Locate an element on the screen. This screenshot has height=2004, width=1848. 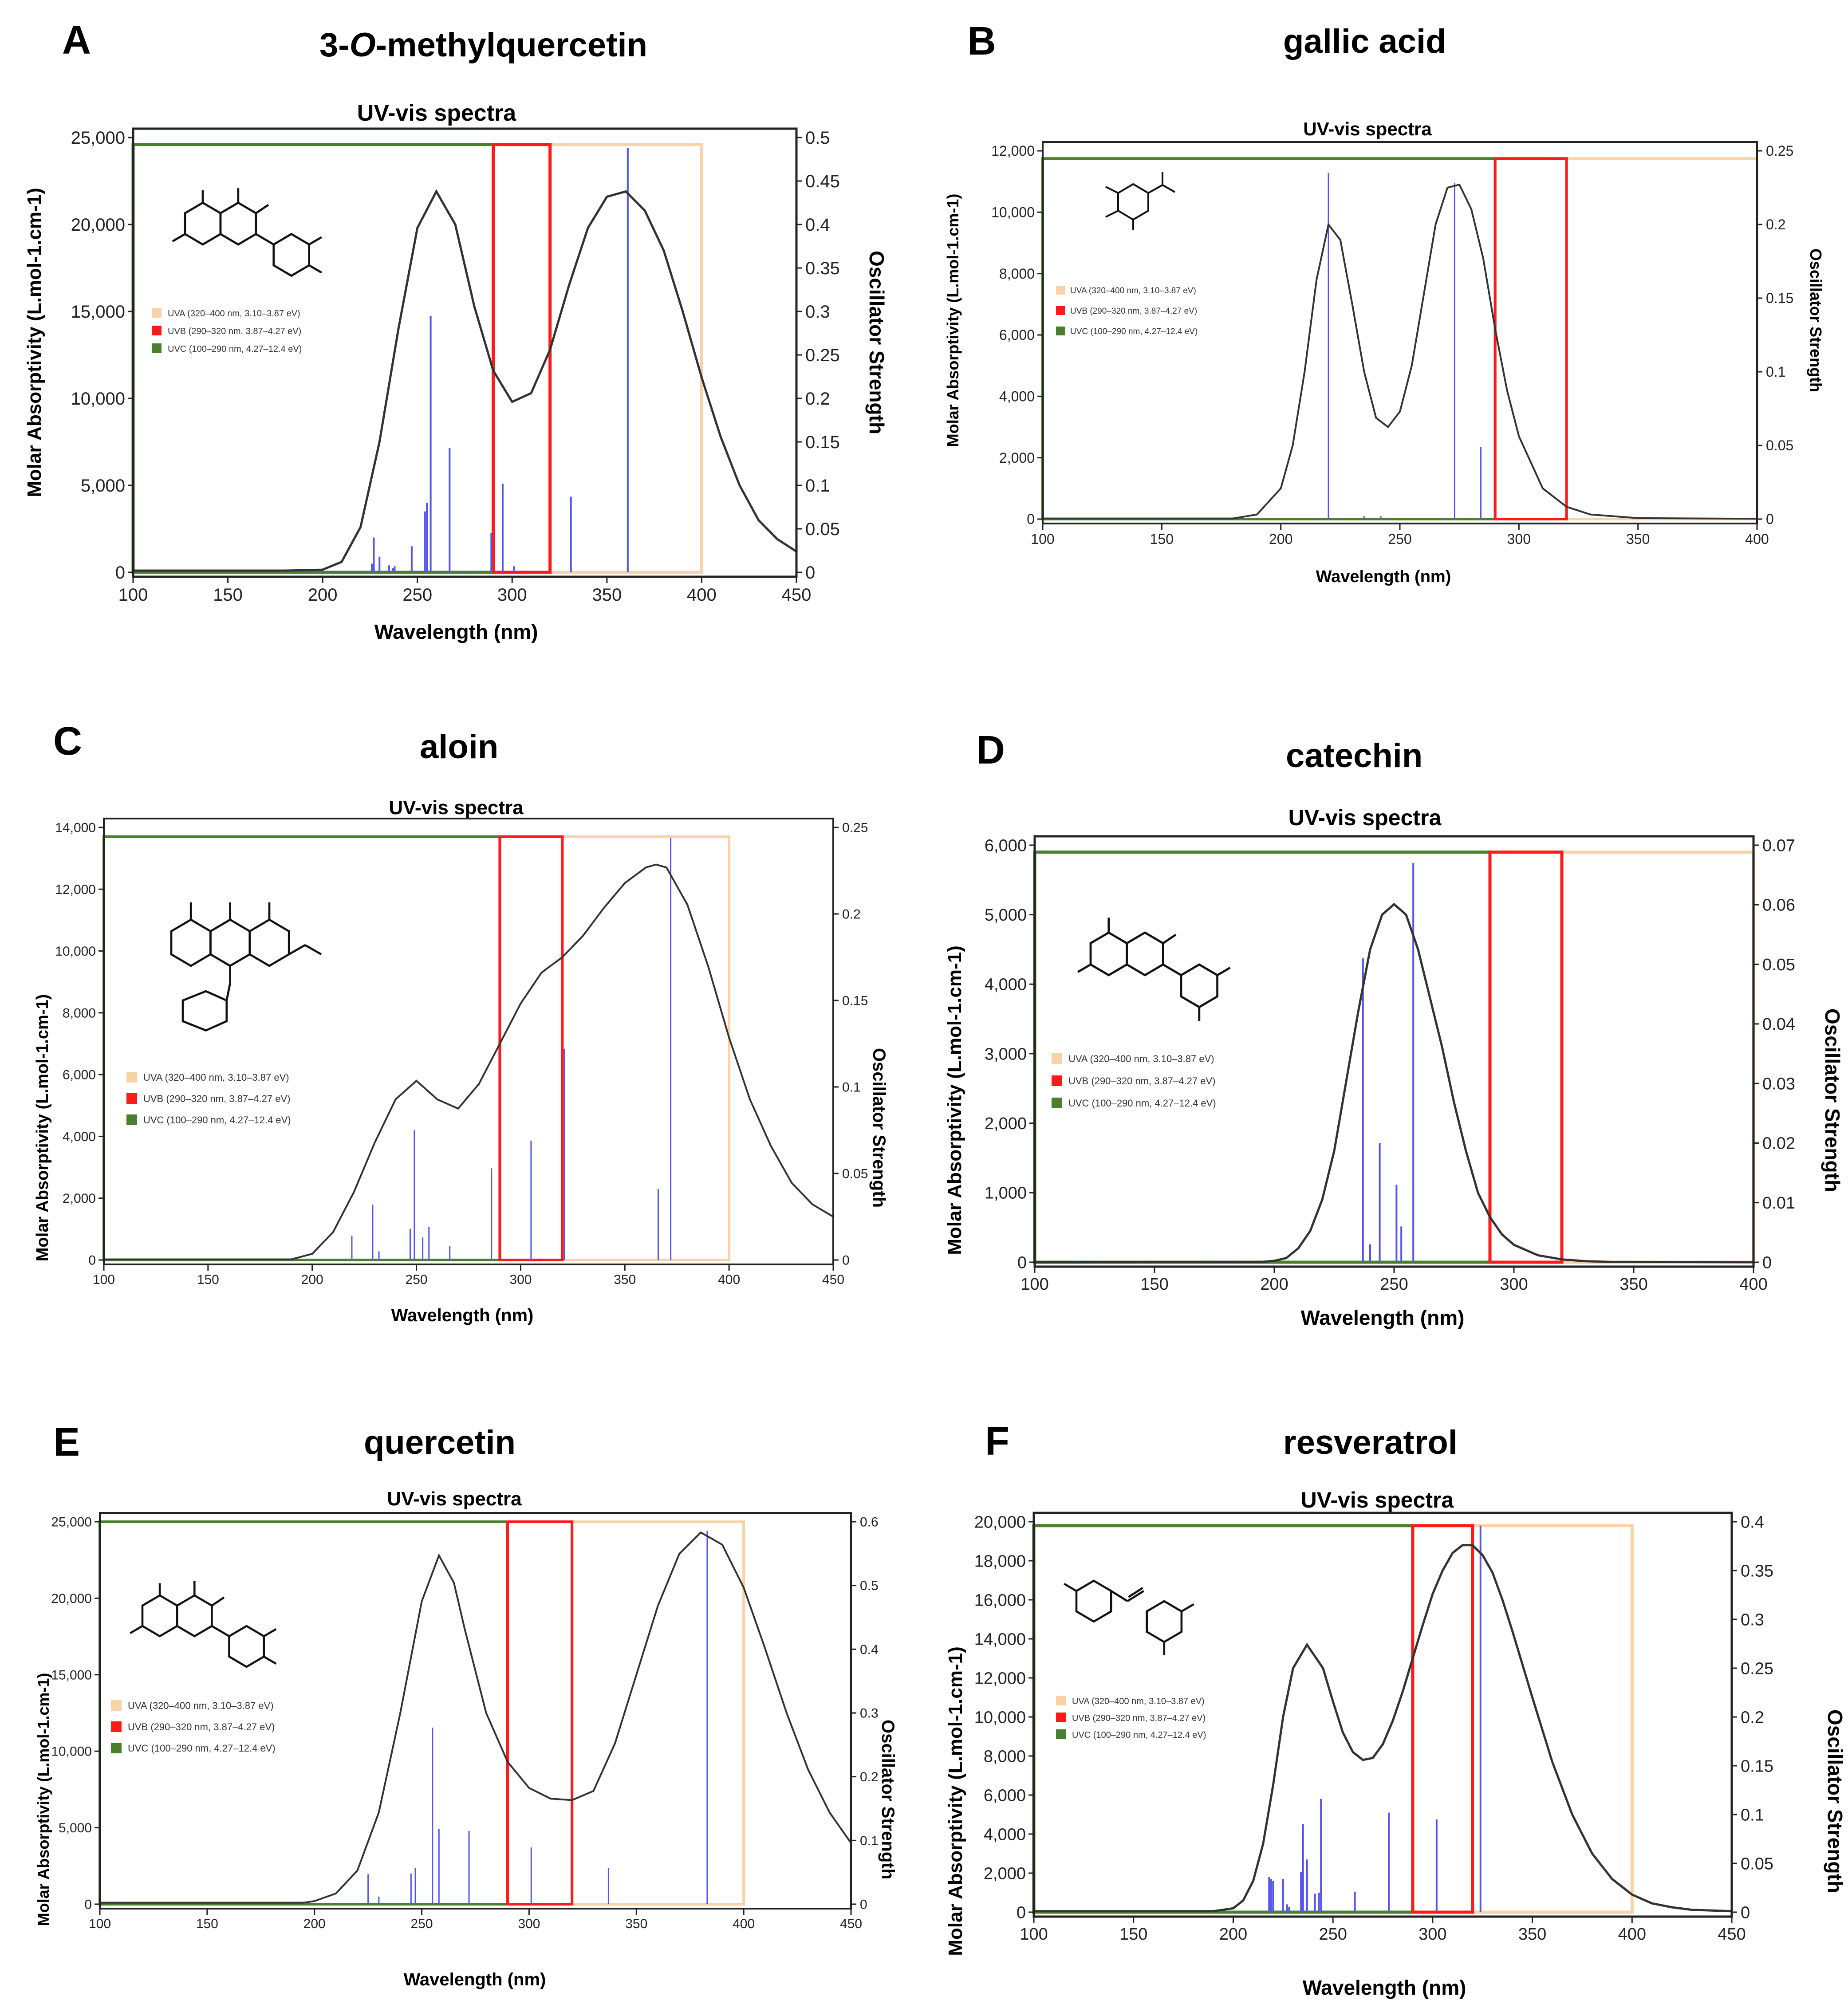
y-tick-label: 20,000 is located at coordinates (1000, 1522).